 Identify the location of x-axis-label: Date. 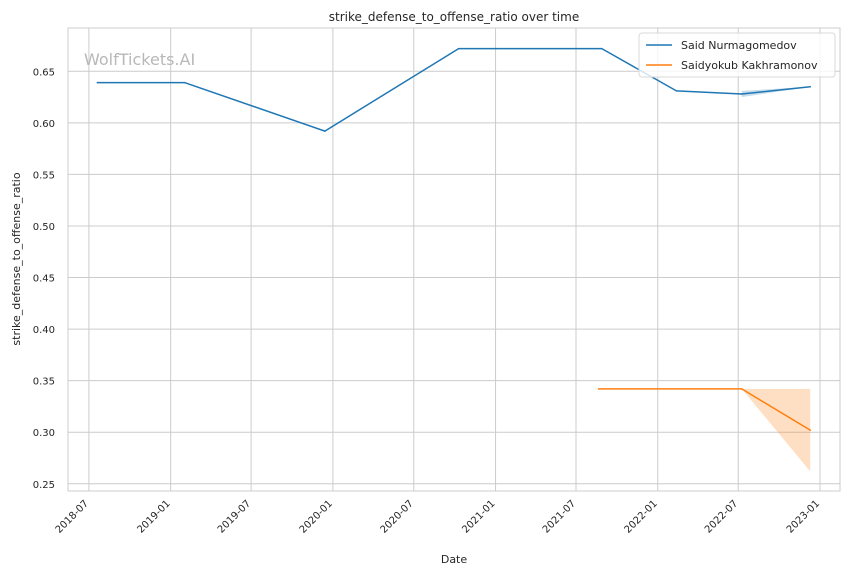
(454, 559).